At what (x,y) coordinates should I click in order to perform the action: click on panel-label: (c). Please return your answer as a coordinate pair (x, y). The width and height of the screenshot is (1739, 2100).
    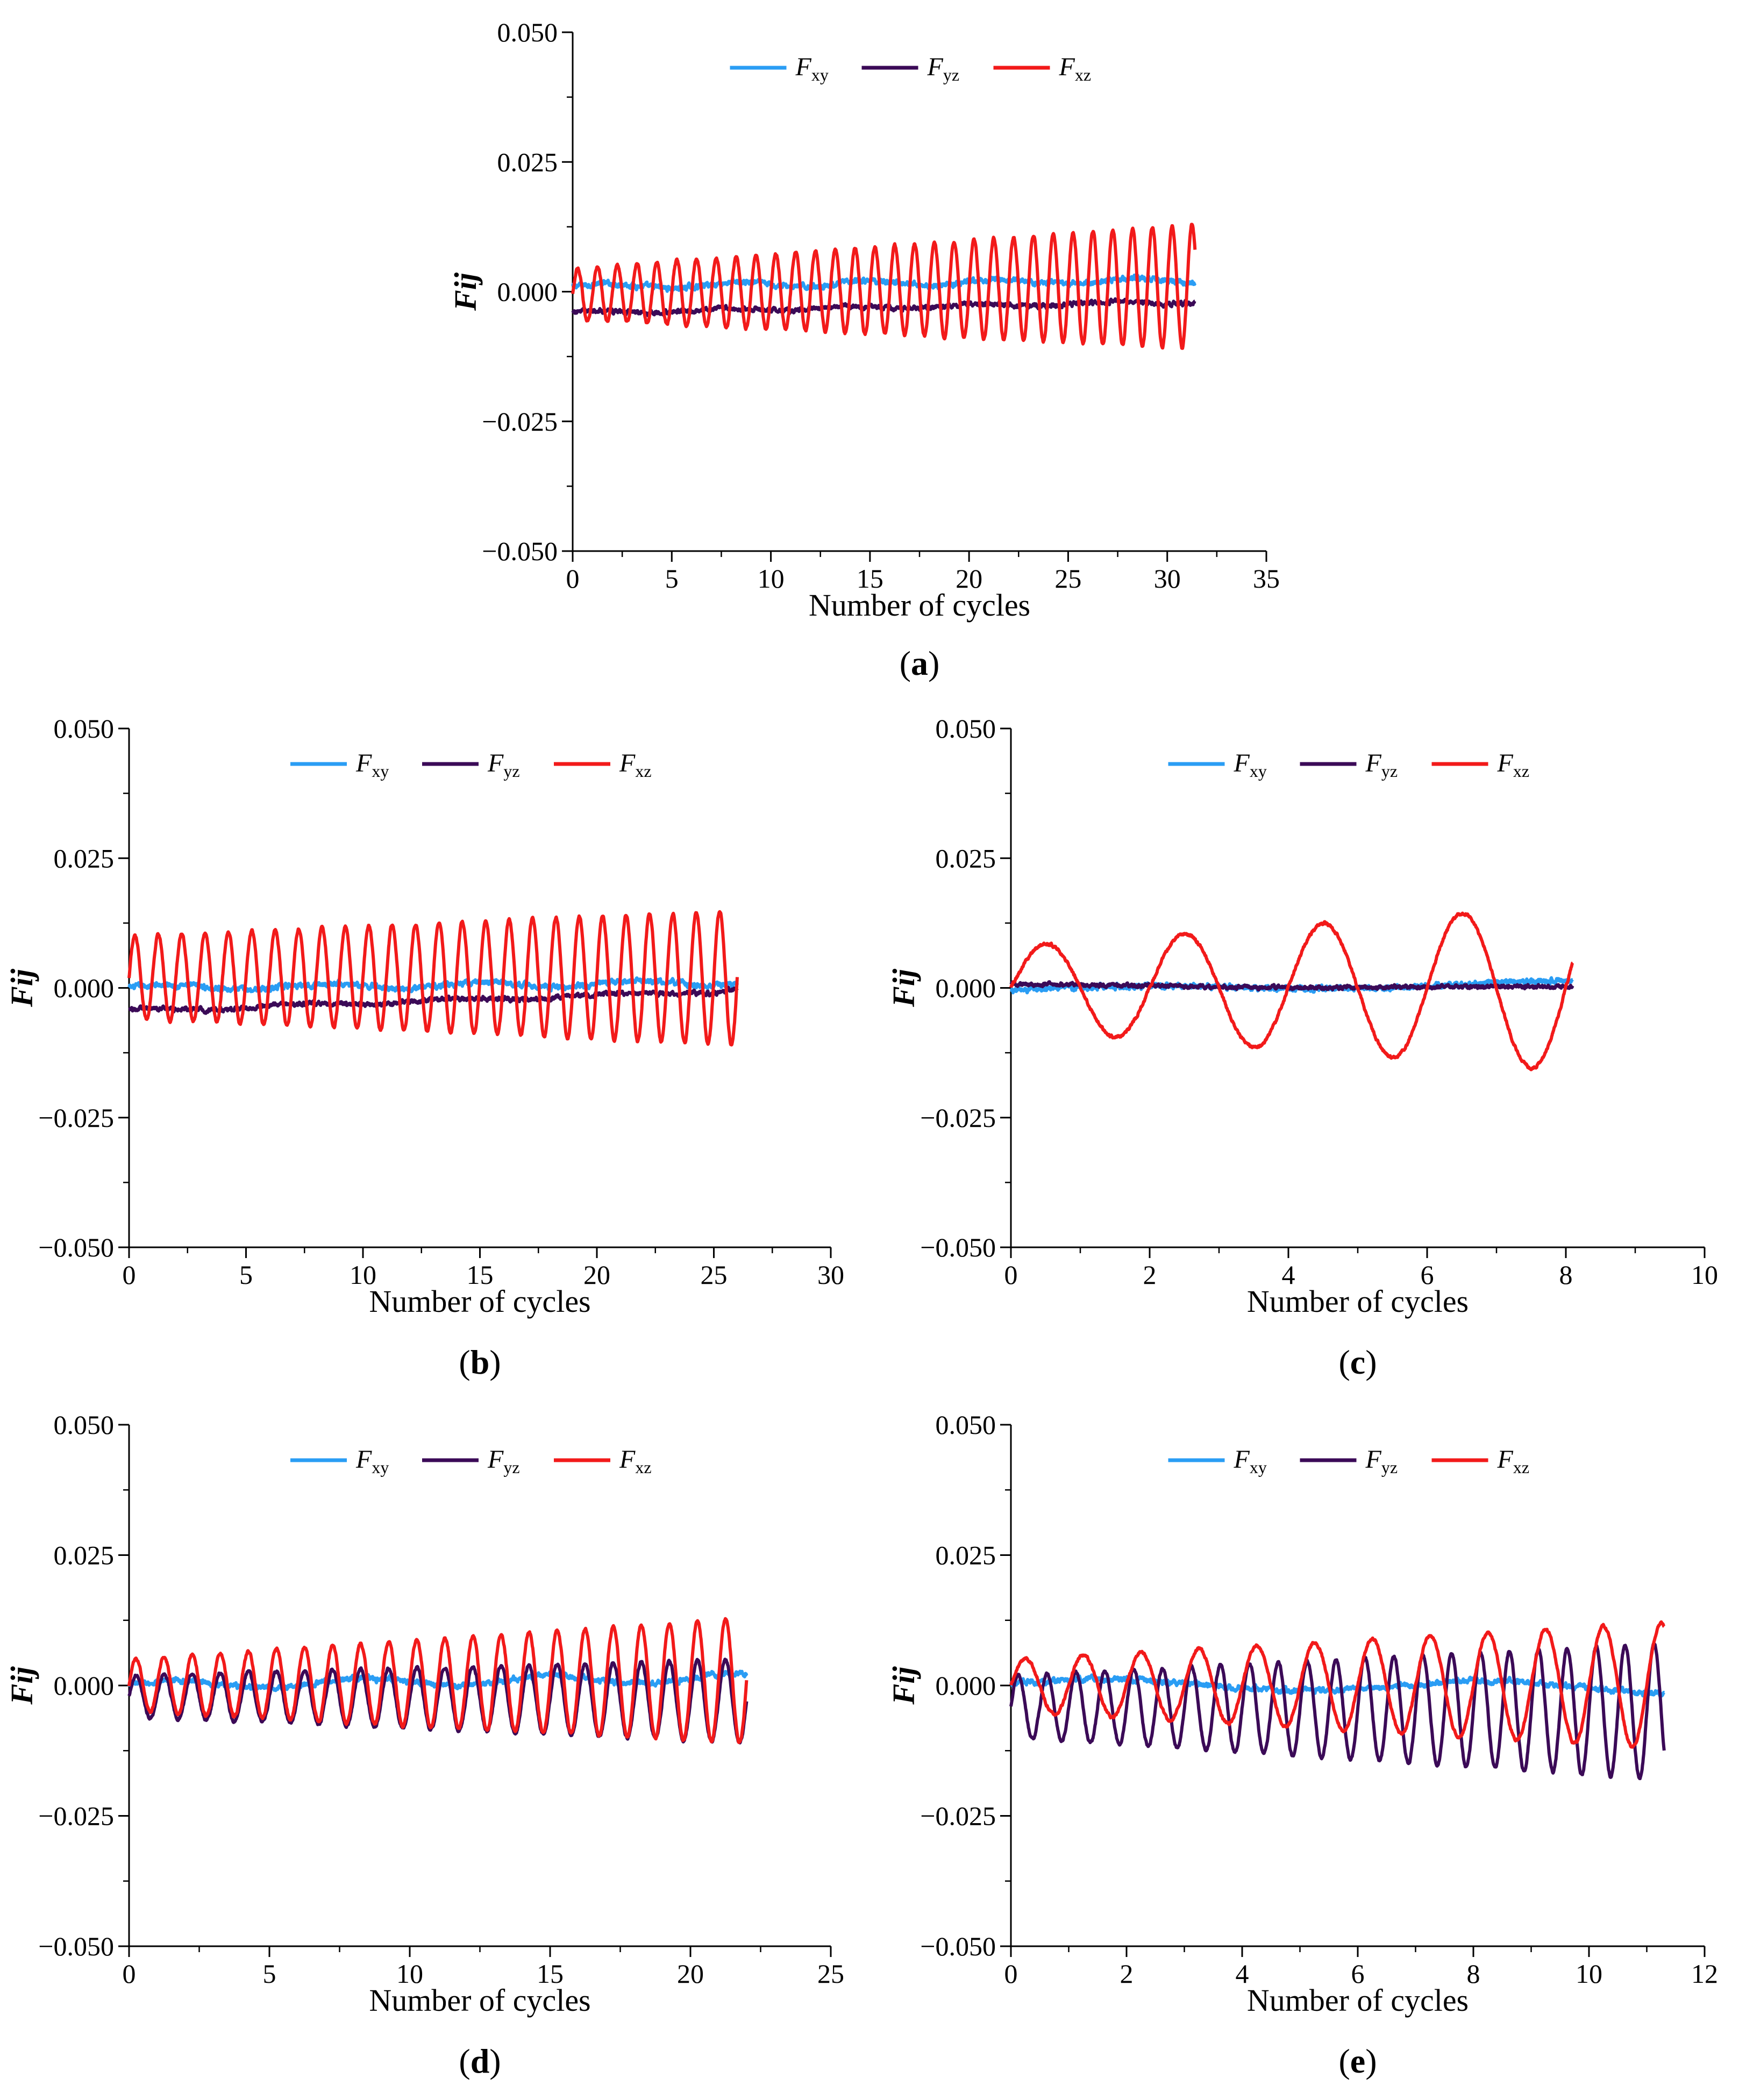
    Looking at the image, I should click on (1357, 1362).